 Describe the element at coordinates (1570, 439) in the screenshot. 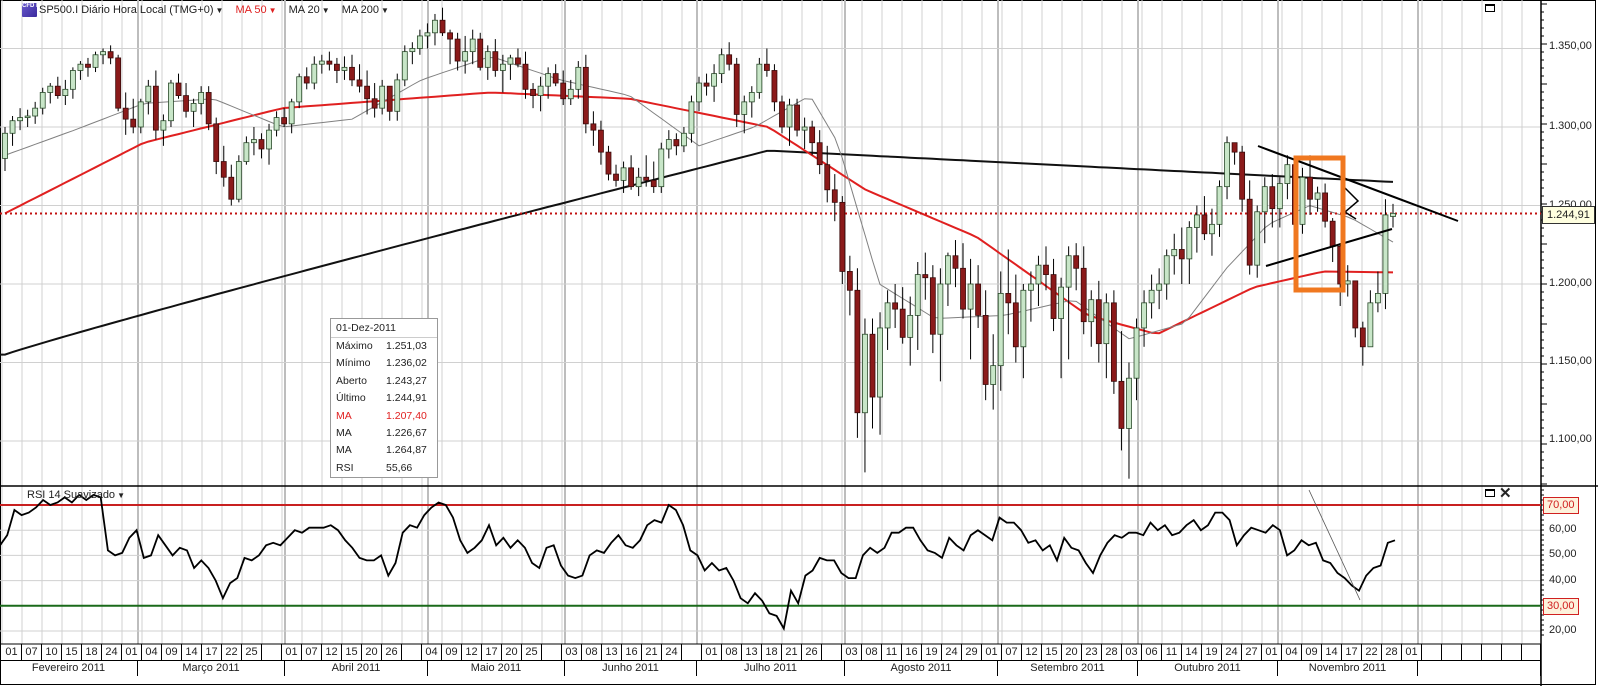

I see `price-tick-label: 1.100,00` at that location.